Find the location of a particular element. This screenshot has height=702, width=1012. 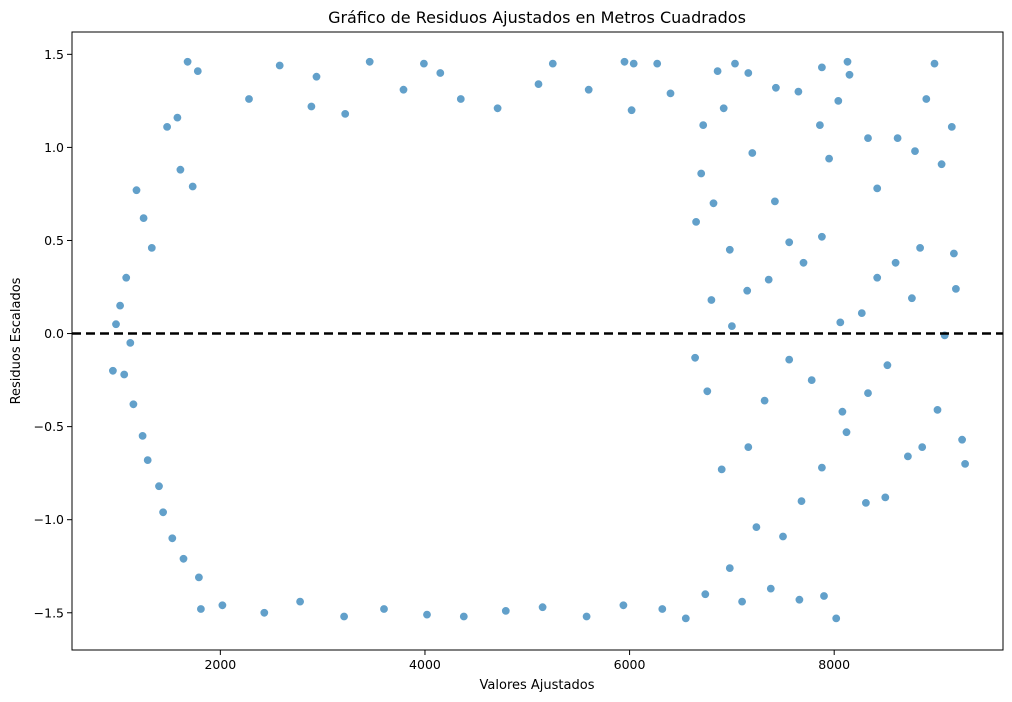

x-tick-label: 8000 is located at coordinates (834, 664).